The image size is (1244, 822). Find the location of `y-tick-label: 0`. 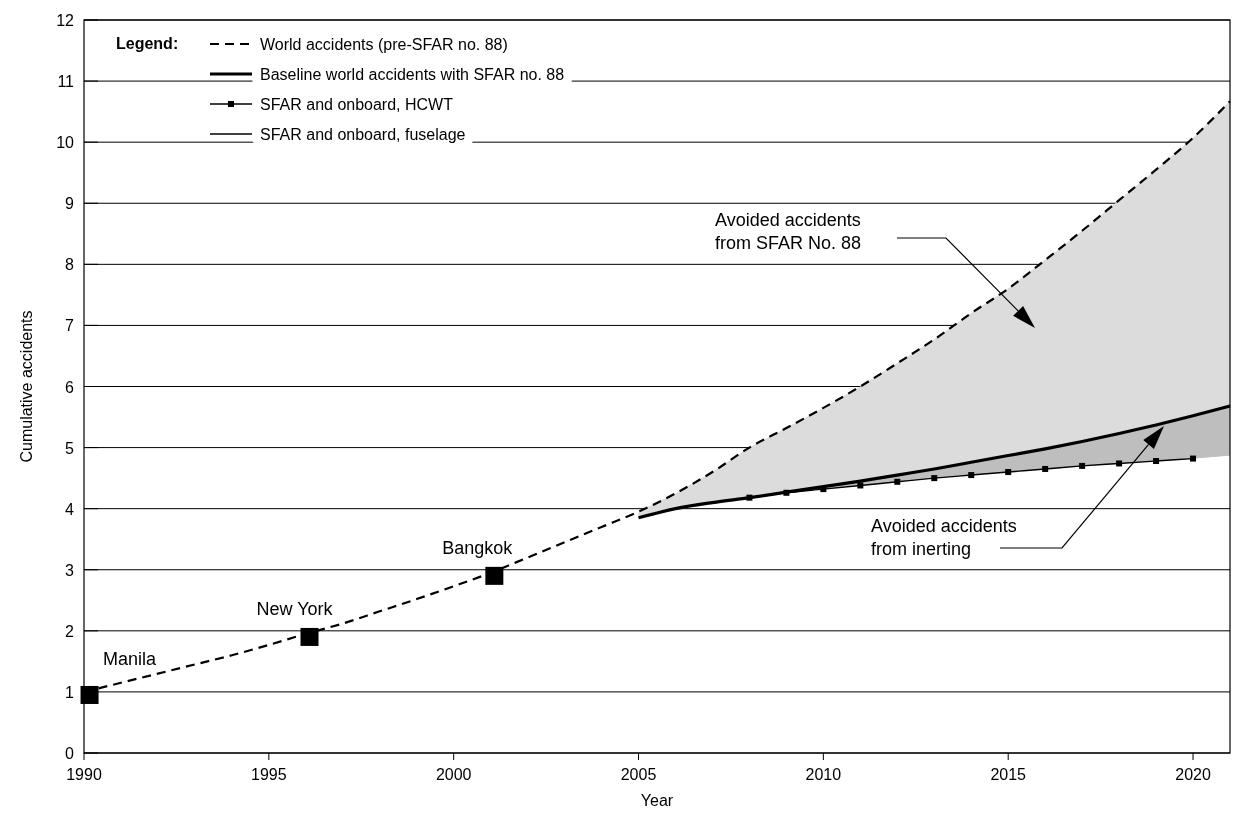

y-tick-label: 0 is located at coordinates (70, 753).